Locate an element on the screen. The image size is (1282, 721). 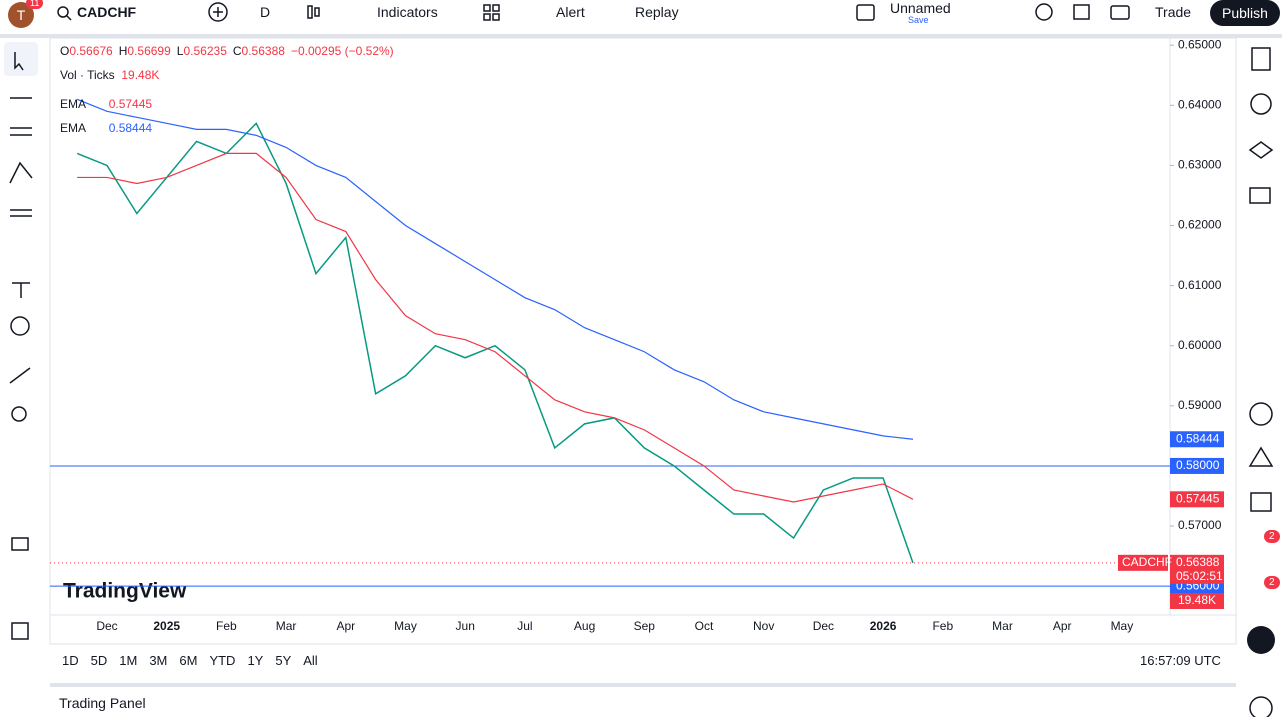
countdown-box is located at coordinates (1197, 576).